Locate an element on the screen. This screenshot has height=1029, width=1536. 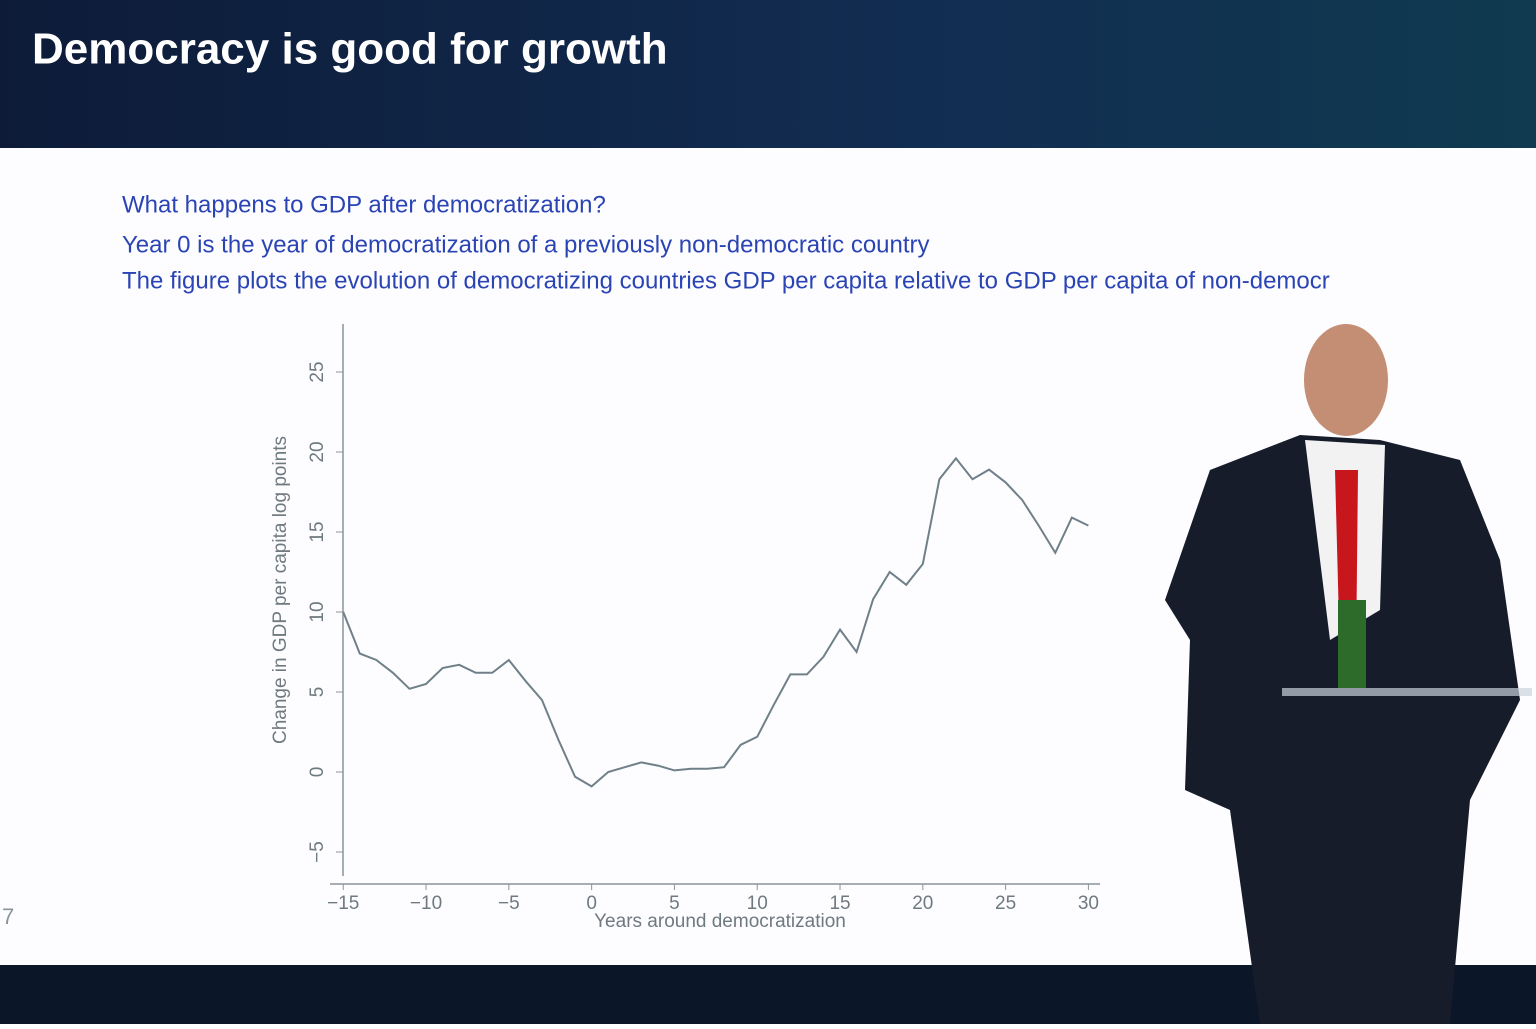
x-tick-label: 5 is located at coordinates (674, 903).